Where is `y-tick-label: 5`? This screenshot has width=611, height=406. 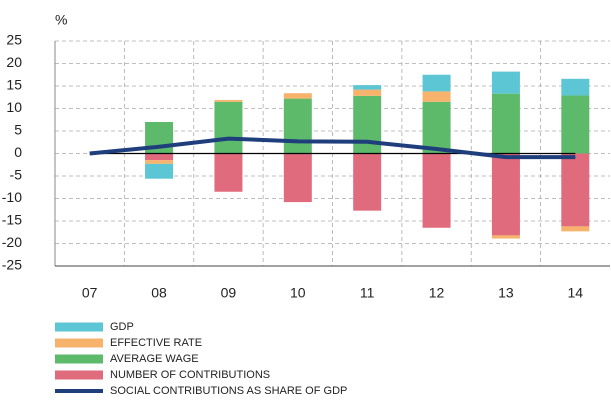 y-tick-label: 5 is located at coordinates (18, 130).